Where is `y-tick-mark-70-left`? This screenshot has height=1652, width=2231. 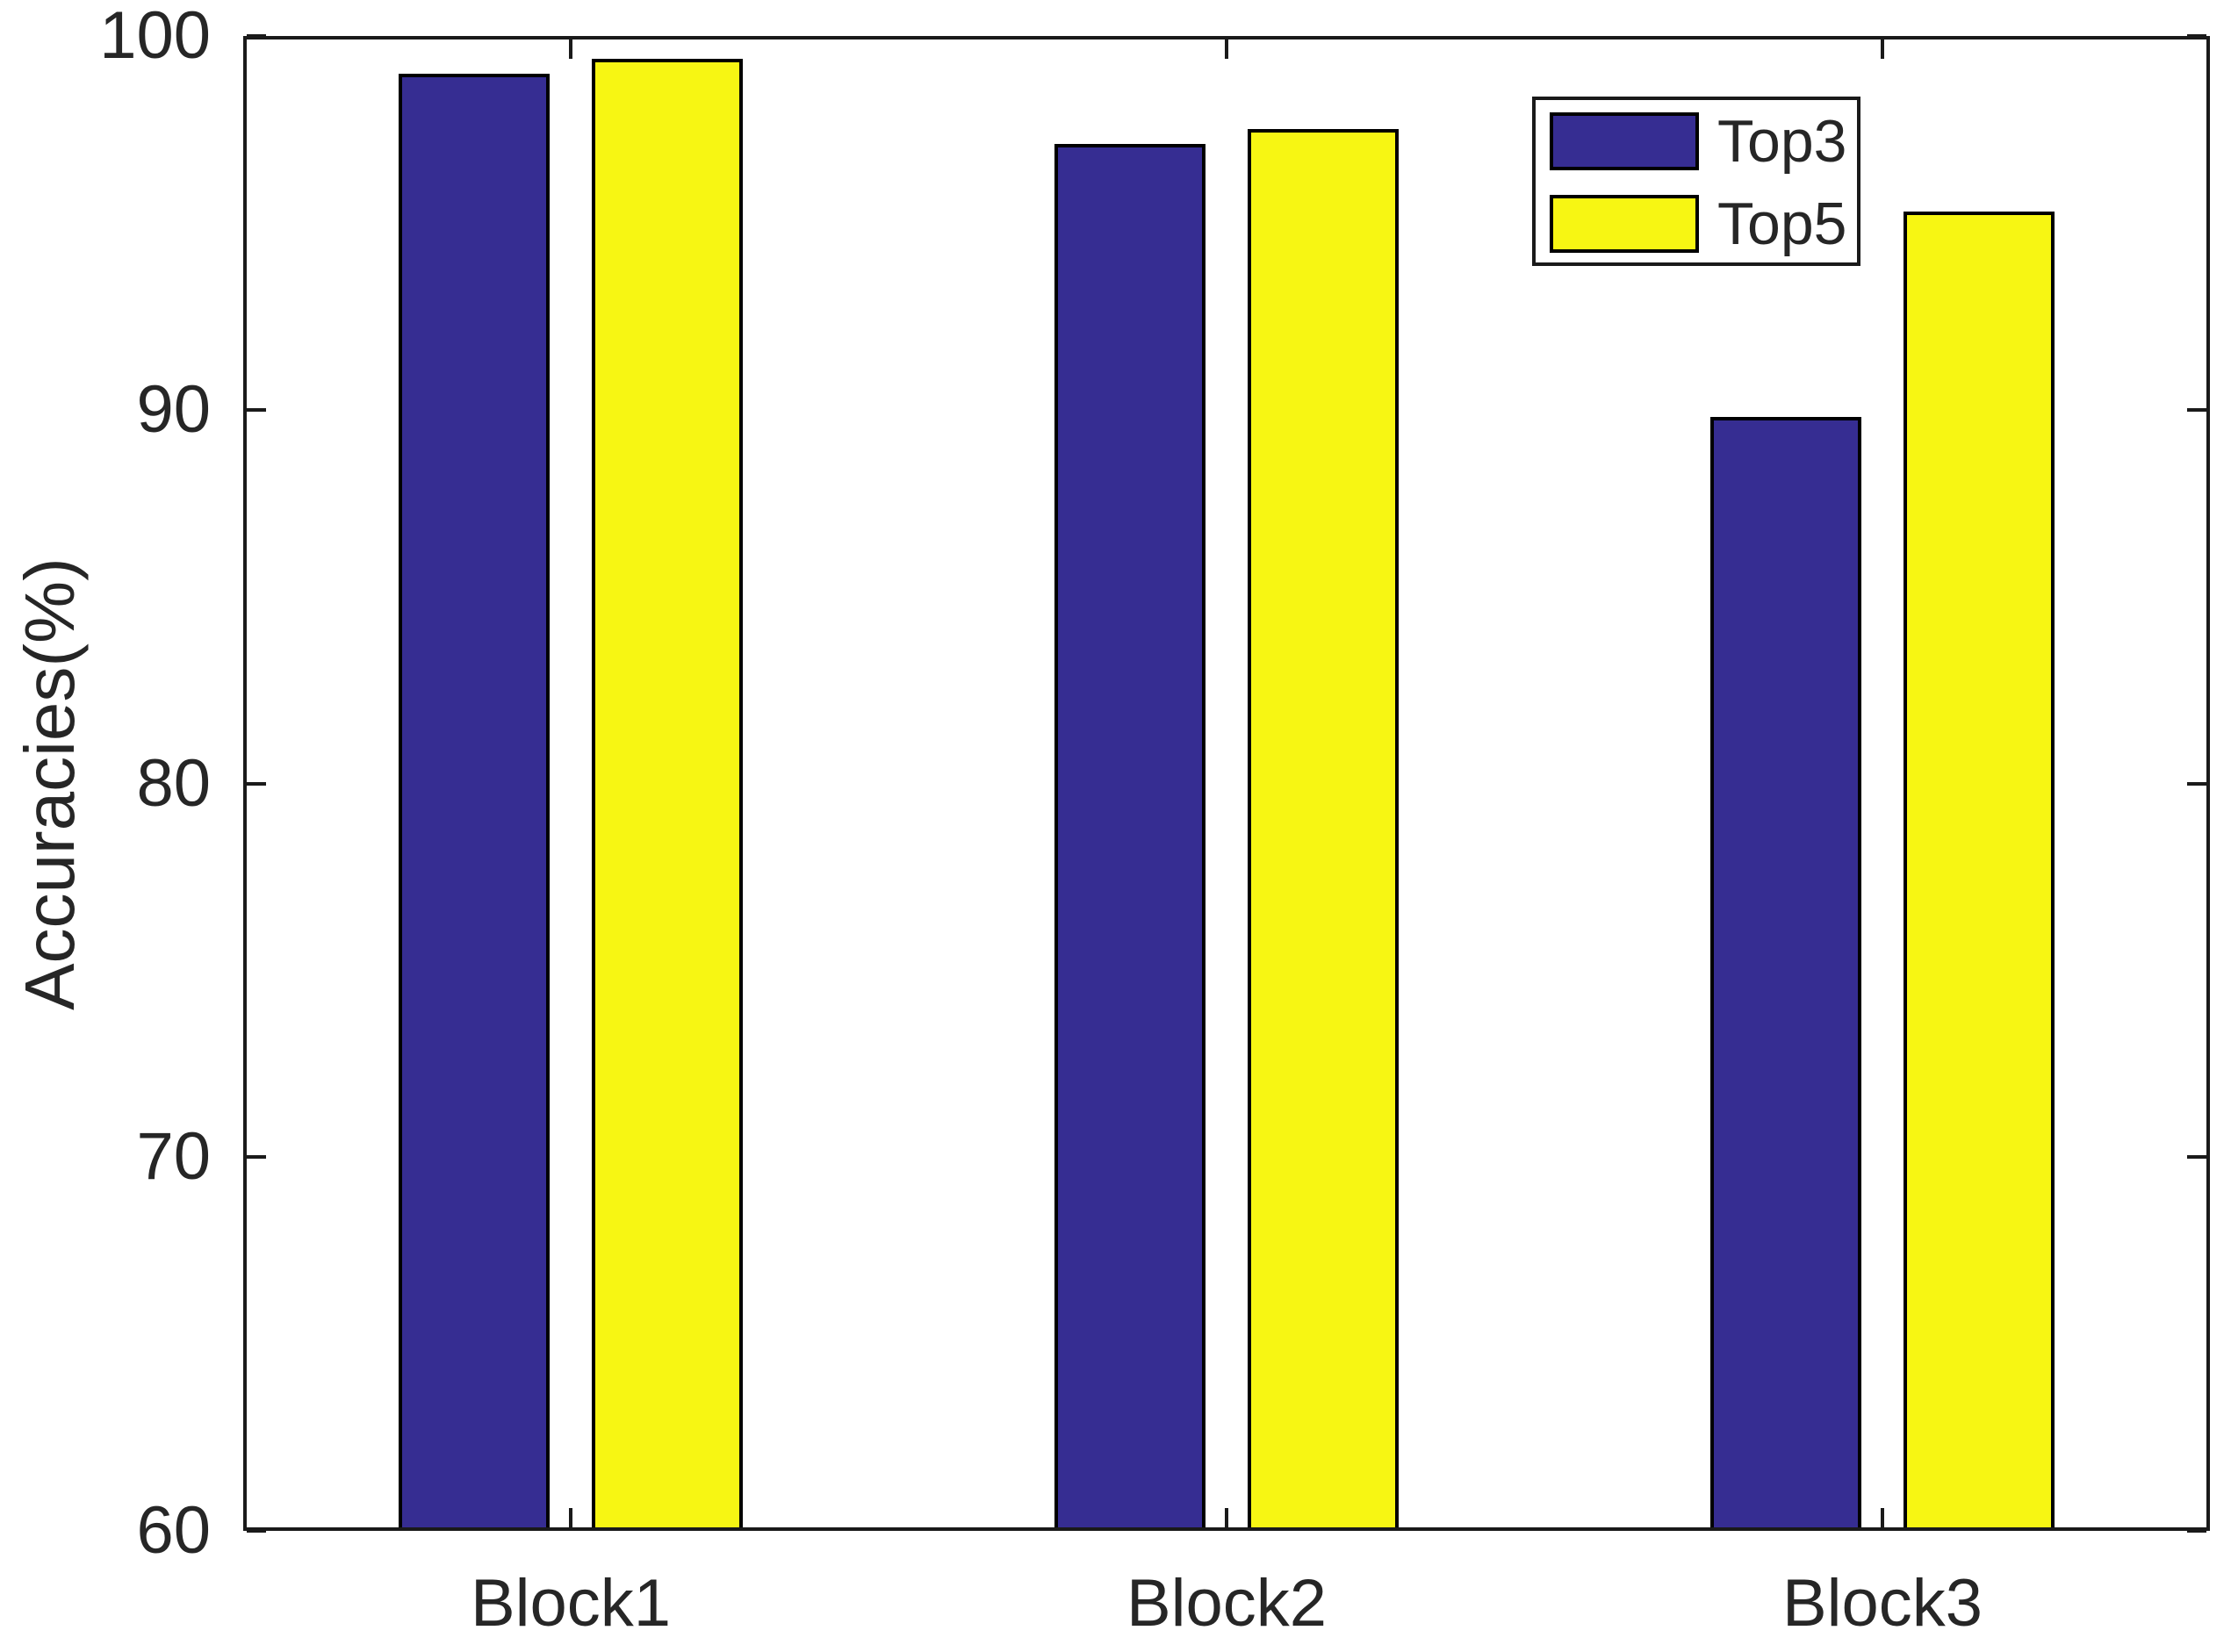
y-tick-mark-70-left is located at coordinates (256, 1157).